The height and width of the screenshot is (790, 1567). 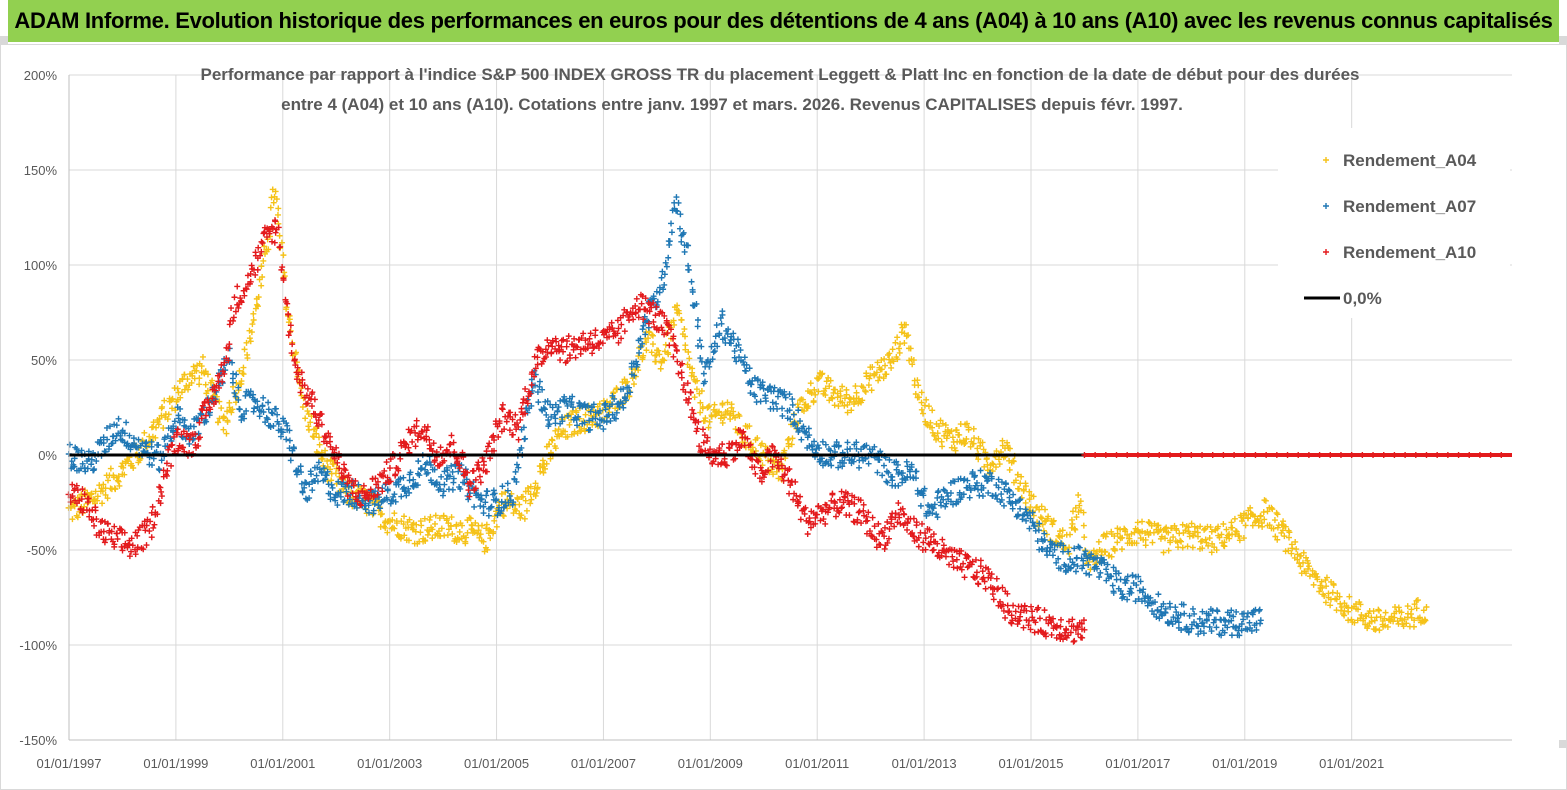 What do you see at coordinates (1563, 40) in the screenshot?
I see `resize-handle-top` at bounding box center [1563, 40].